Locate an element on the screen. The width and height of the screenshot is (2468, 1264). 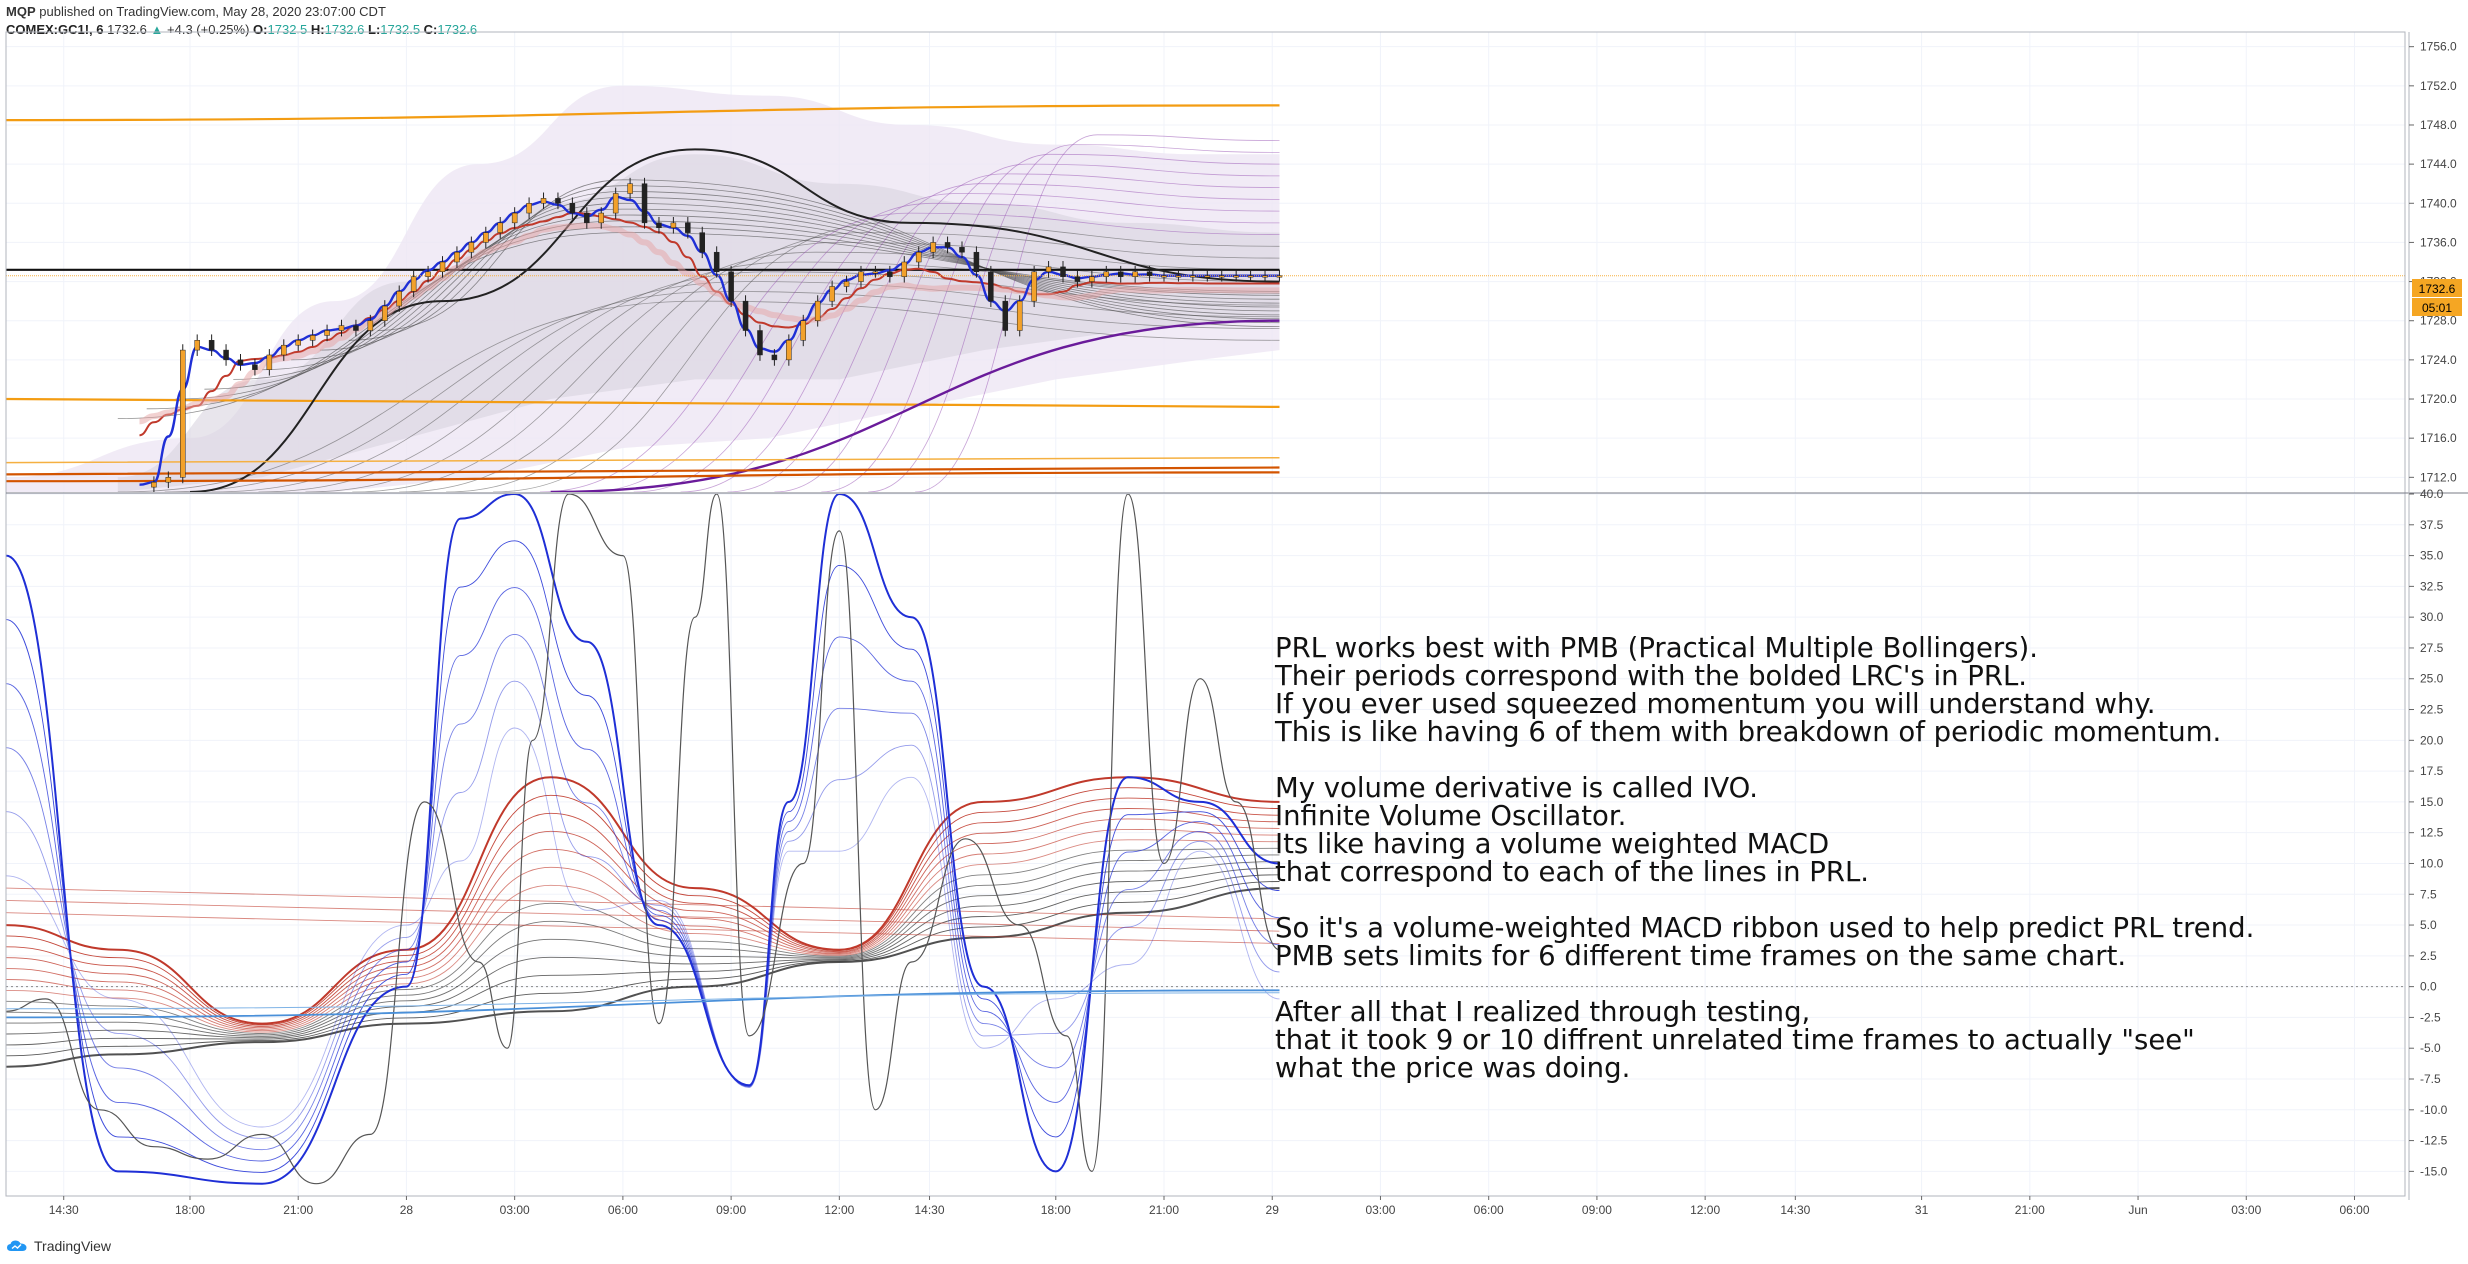
osc-tick-label: -12.5 is located at coordinates (2434, 1141).